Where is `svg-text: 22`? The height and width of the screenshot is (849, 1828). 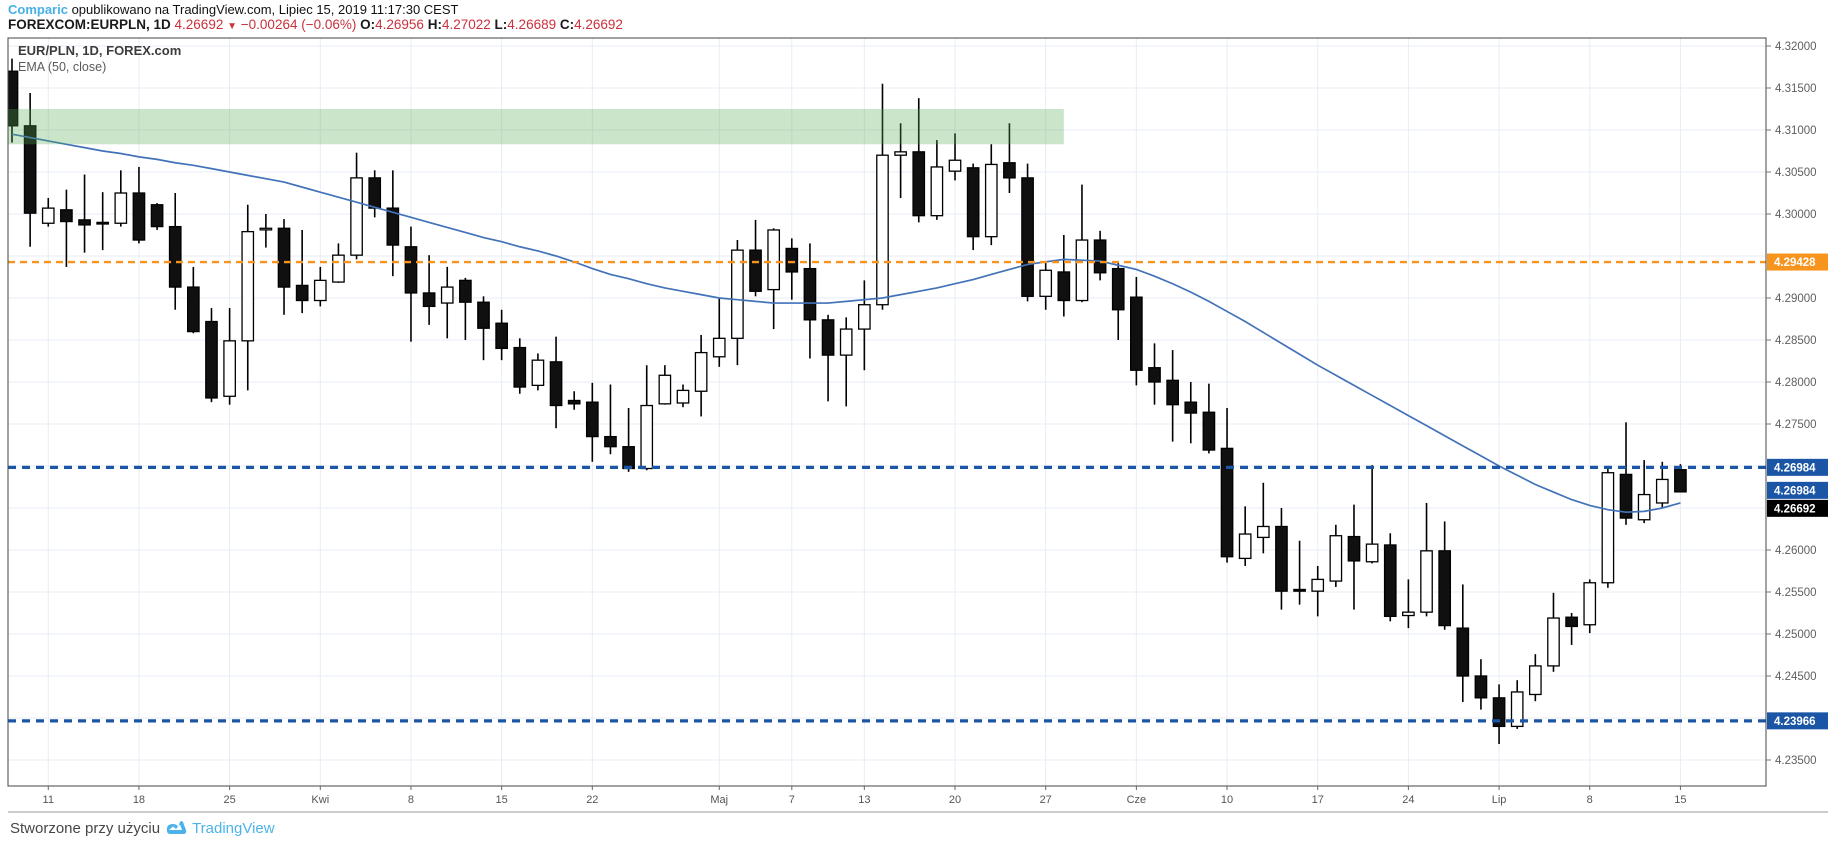 svg-text: 22 is located at coordinates (592, 800).